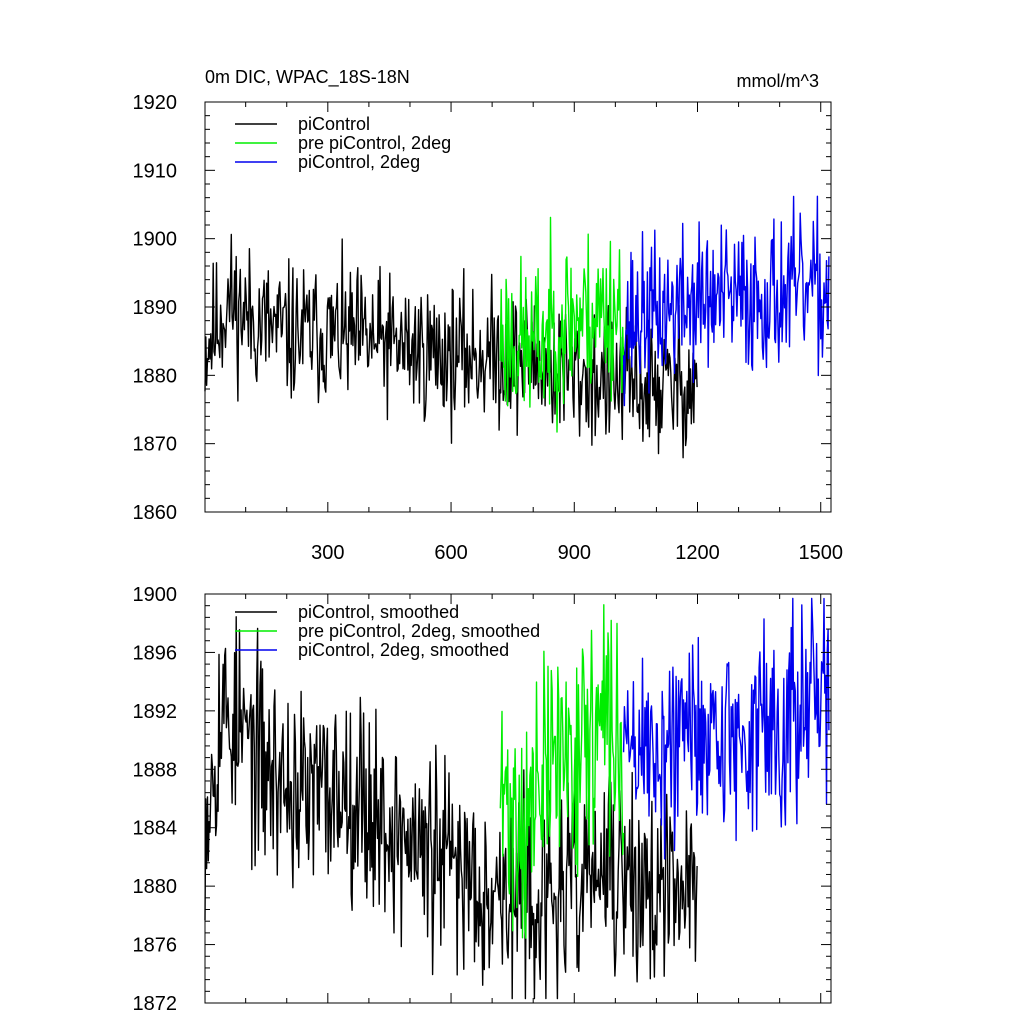 Image resolution: width=1024 pixels, height=1024 pixels. What do you see at coordinates (419, 631) in the screenshot?
I see `legend-label-2: pre piControl, 2deg, smoothed` at bounding box center [419, 631].